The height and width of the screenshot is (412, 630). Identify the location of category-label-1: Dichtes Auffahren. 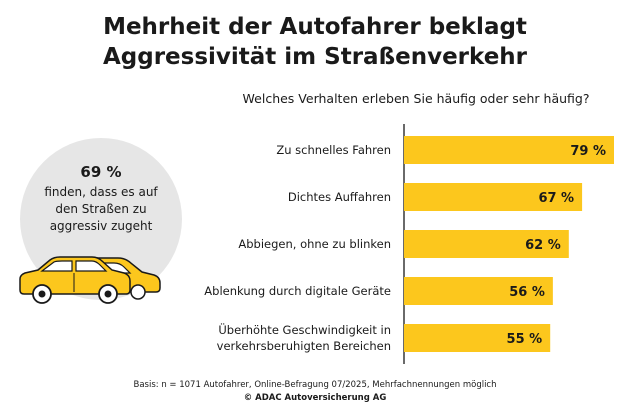
(339, 197).